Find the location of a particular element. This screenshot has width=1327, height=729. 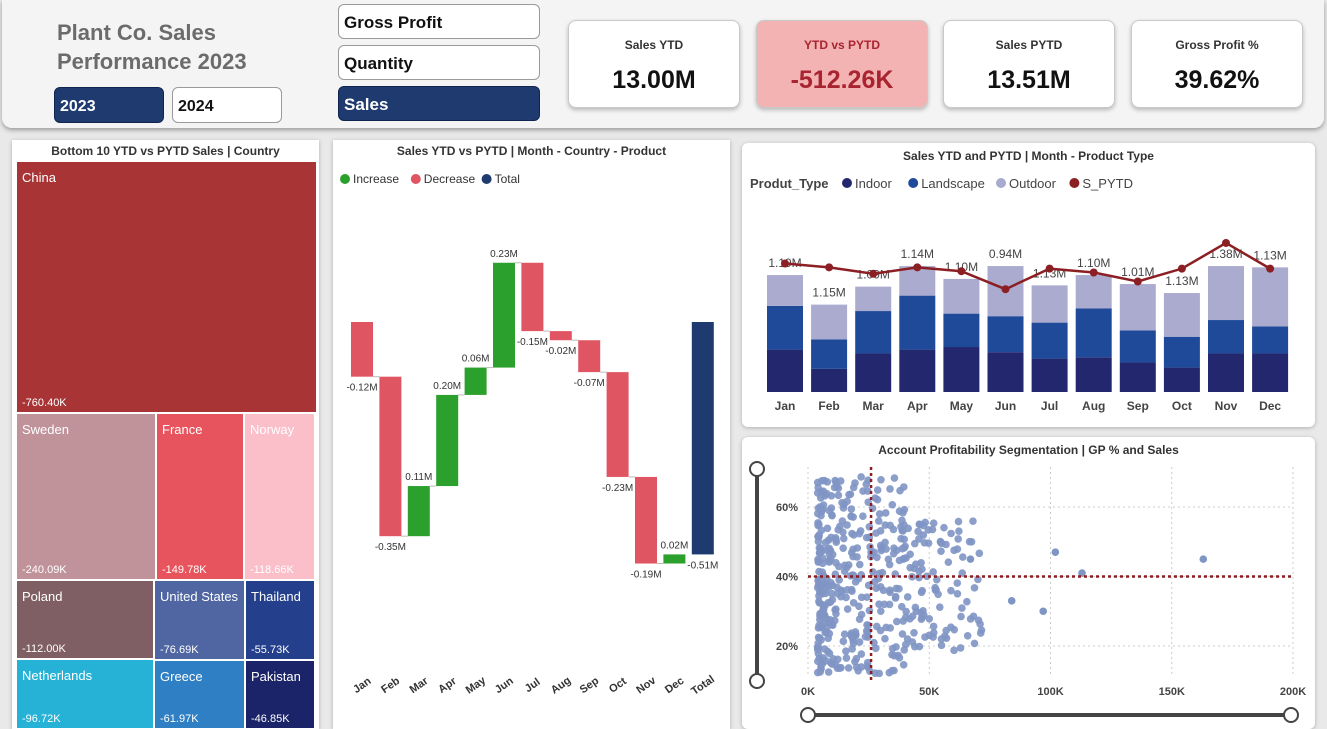

waterfall-bar-nov is located at coordinates (646, 520).